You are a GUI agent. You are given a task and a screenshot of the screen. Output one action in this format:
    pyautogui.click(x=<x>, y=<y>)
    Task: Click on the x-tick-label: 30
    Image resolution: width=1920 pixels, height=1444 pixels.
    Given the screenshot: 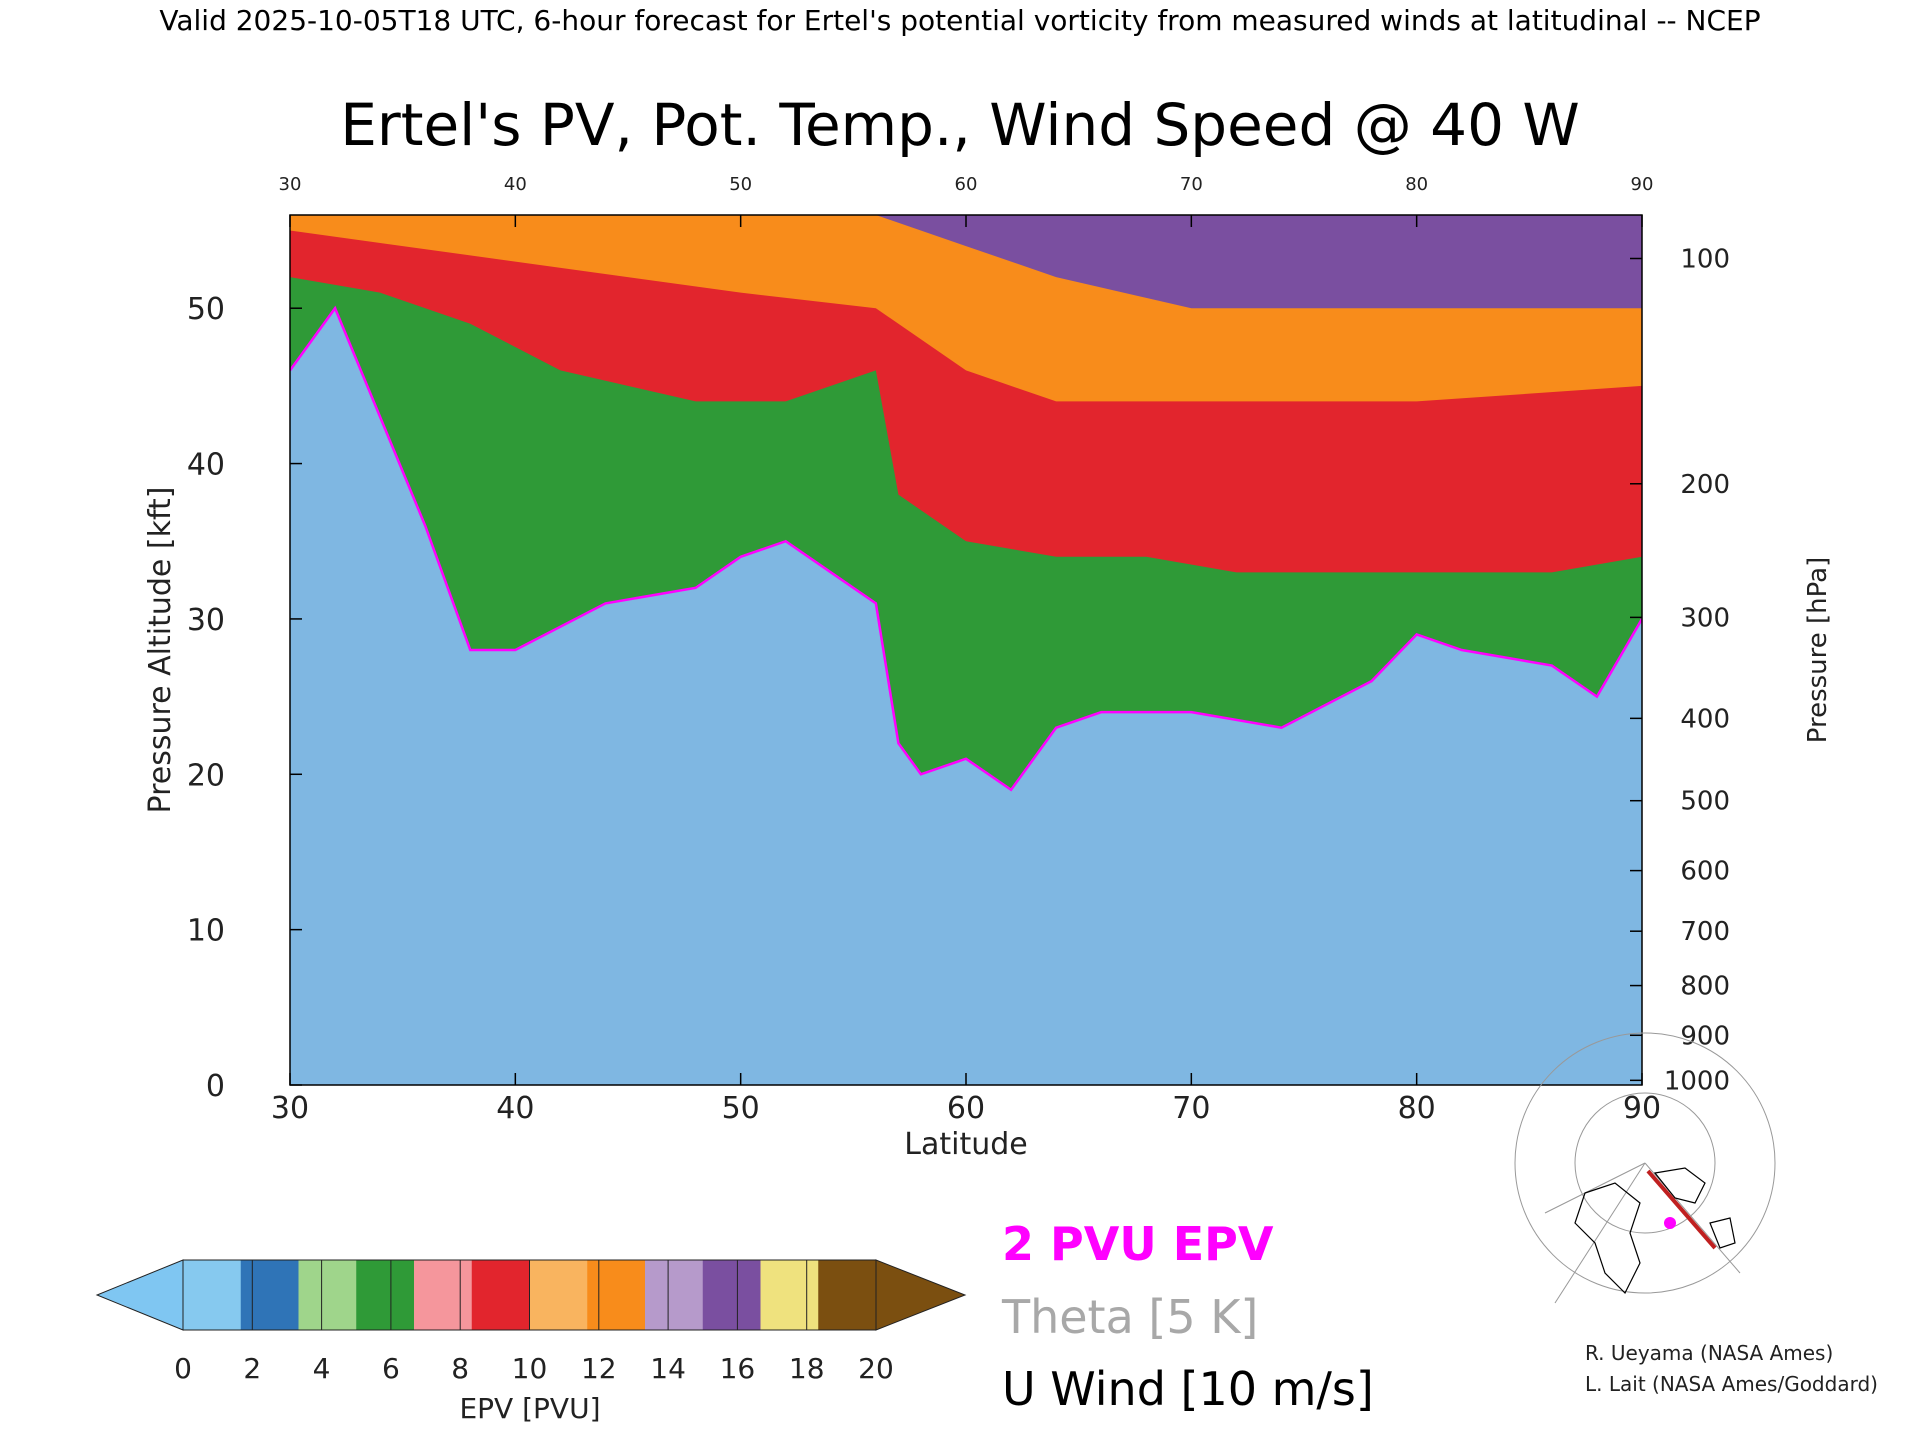 What is the action you would take?
    pyautogui.click(x=290, y=1108)
    